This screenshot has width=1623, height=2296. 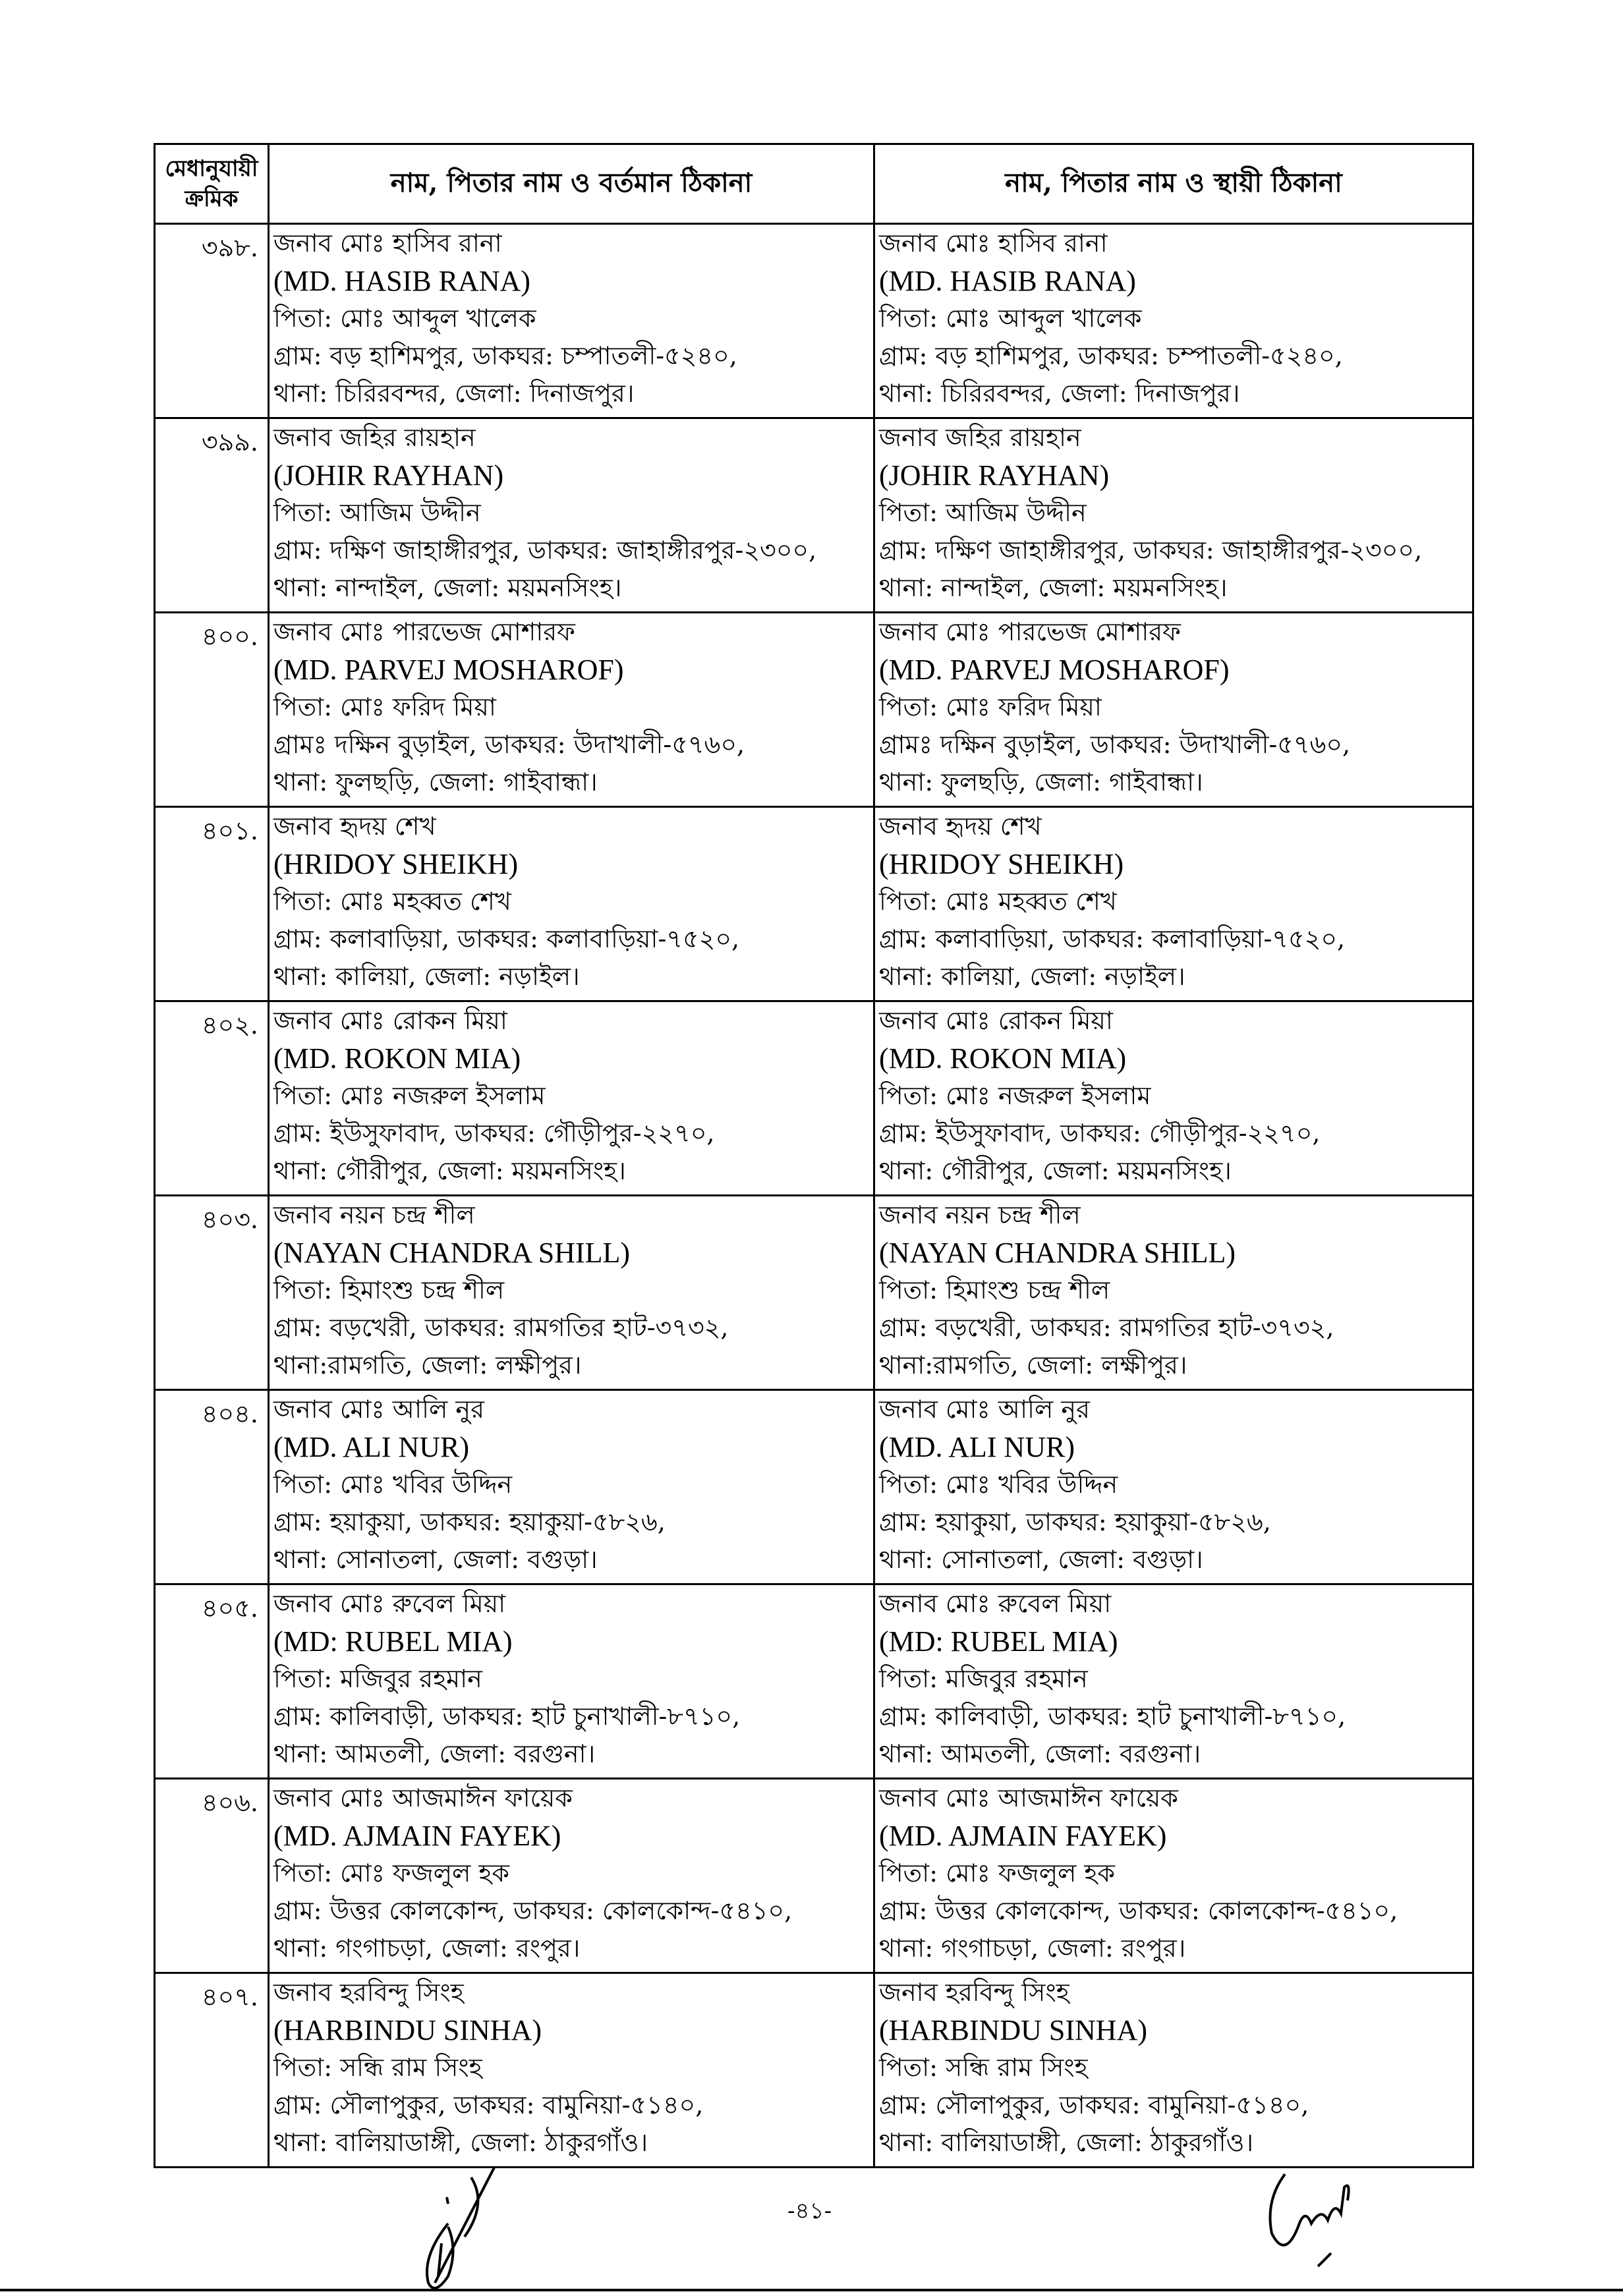 What do you see at coordinates (396, 864) in the screenshot?
I see `name-en: (HRIDOY SHEIKH)` at bounding box center [396, 864].